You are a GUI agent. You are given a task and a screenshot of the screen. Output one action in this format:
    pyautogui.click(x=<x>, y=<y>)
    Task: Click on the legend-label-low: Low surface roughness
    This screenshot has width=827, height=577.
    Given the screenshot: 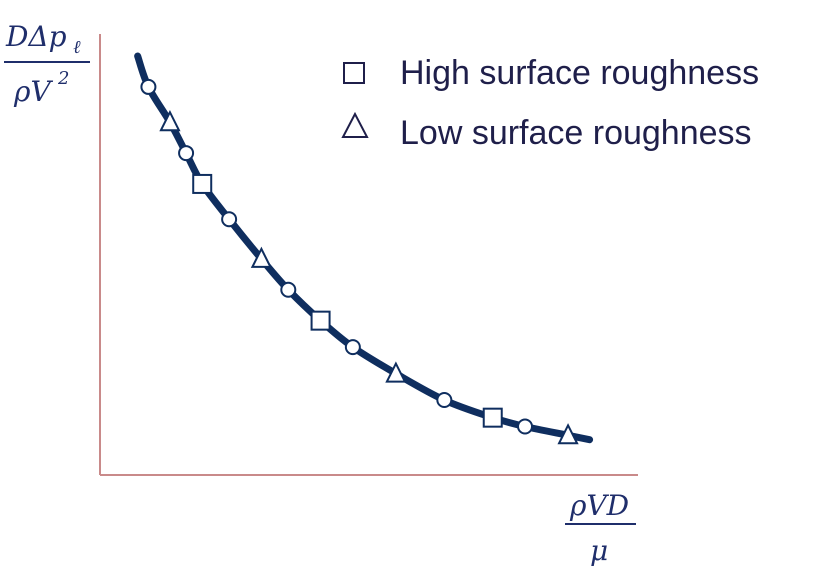 What is the action you would take?
    pyautogui.click(x=576, y=133)
    